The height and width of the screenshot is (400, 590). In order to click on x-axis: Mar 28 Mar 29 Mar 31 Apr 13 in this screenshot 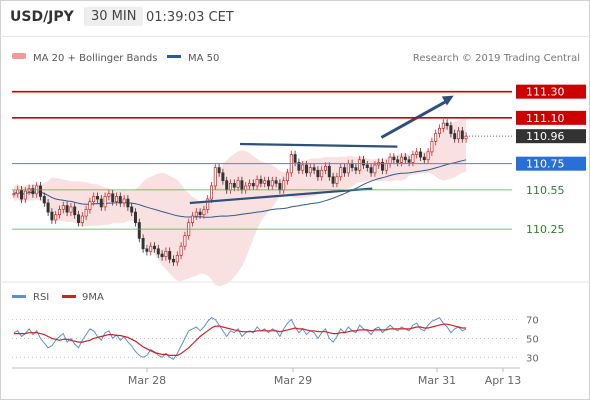, I will do `click(324, 377)`.